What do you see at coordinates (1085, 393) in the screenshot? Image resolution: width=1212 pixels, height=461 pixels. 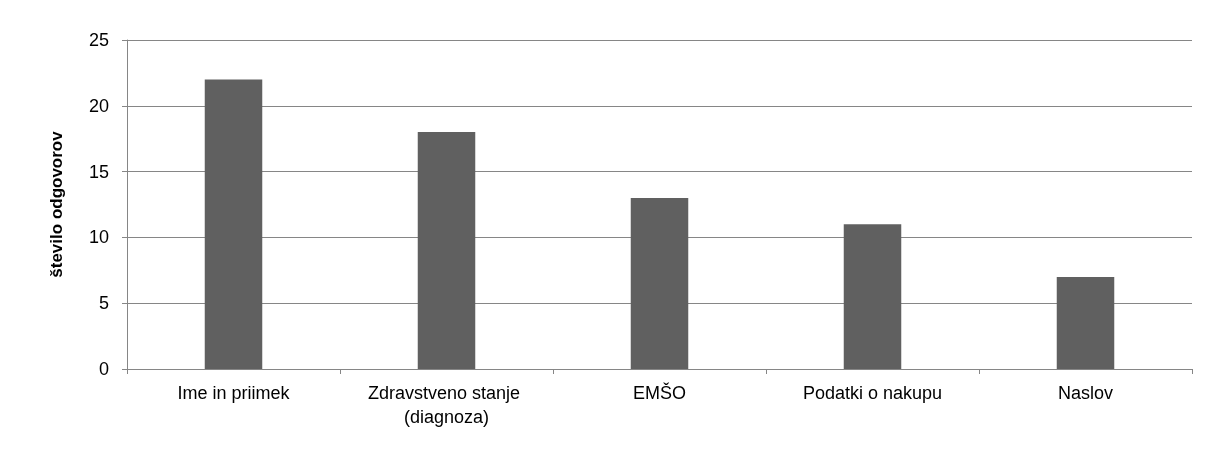 I see `x-tick-label: Naslov` at bounding box center [1085, 393].